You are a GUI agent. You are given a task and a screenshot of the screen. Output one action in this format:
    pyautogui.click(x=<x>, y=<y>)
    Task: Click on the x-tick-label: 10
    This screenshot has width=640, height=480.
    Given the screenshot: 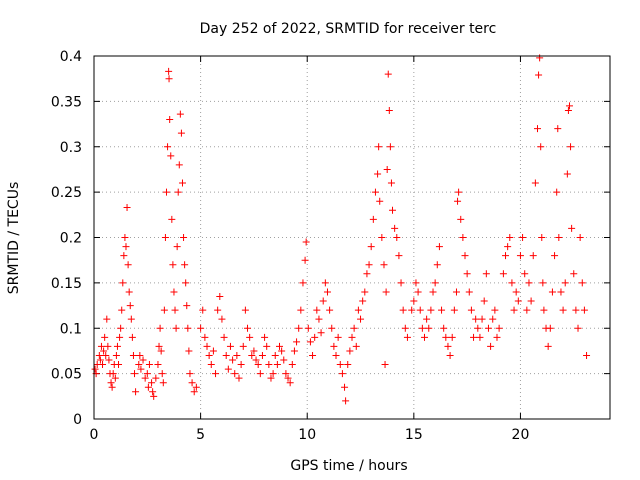 What is the action you would take?
    pyautogui.click(x=307, y=435)
    